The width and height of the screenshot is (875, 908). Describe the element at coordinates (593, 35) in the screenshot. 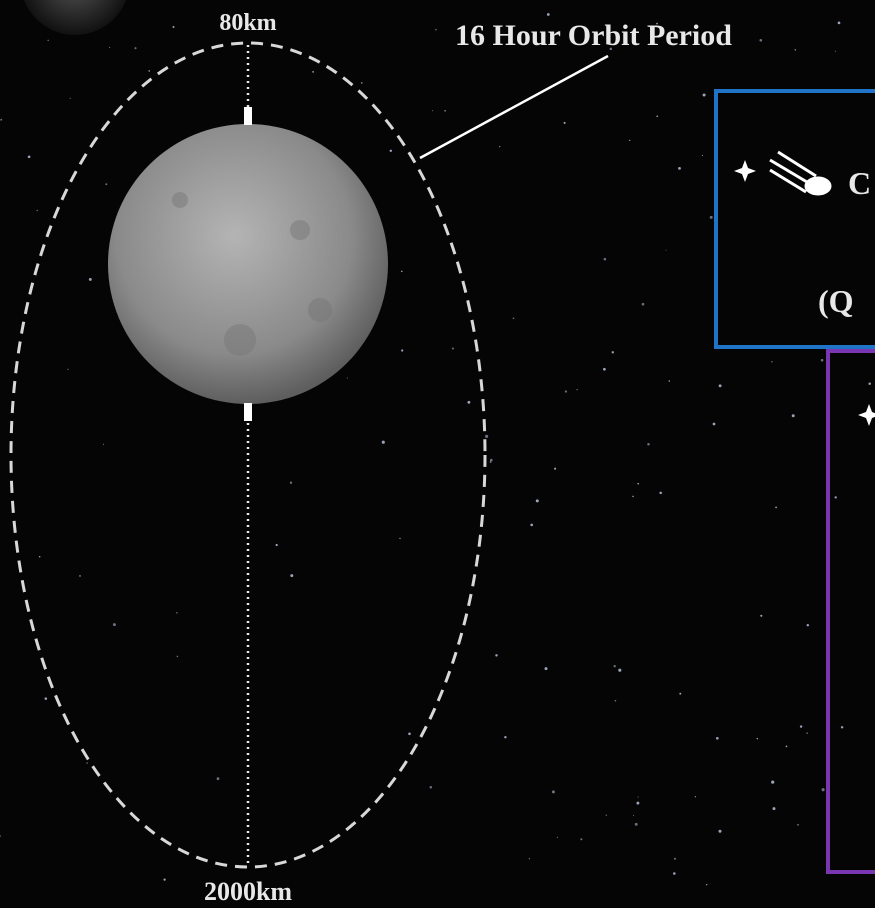

I see `orbit-period: 16 Hour Orbit Period` at that location.